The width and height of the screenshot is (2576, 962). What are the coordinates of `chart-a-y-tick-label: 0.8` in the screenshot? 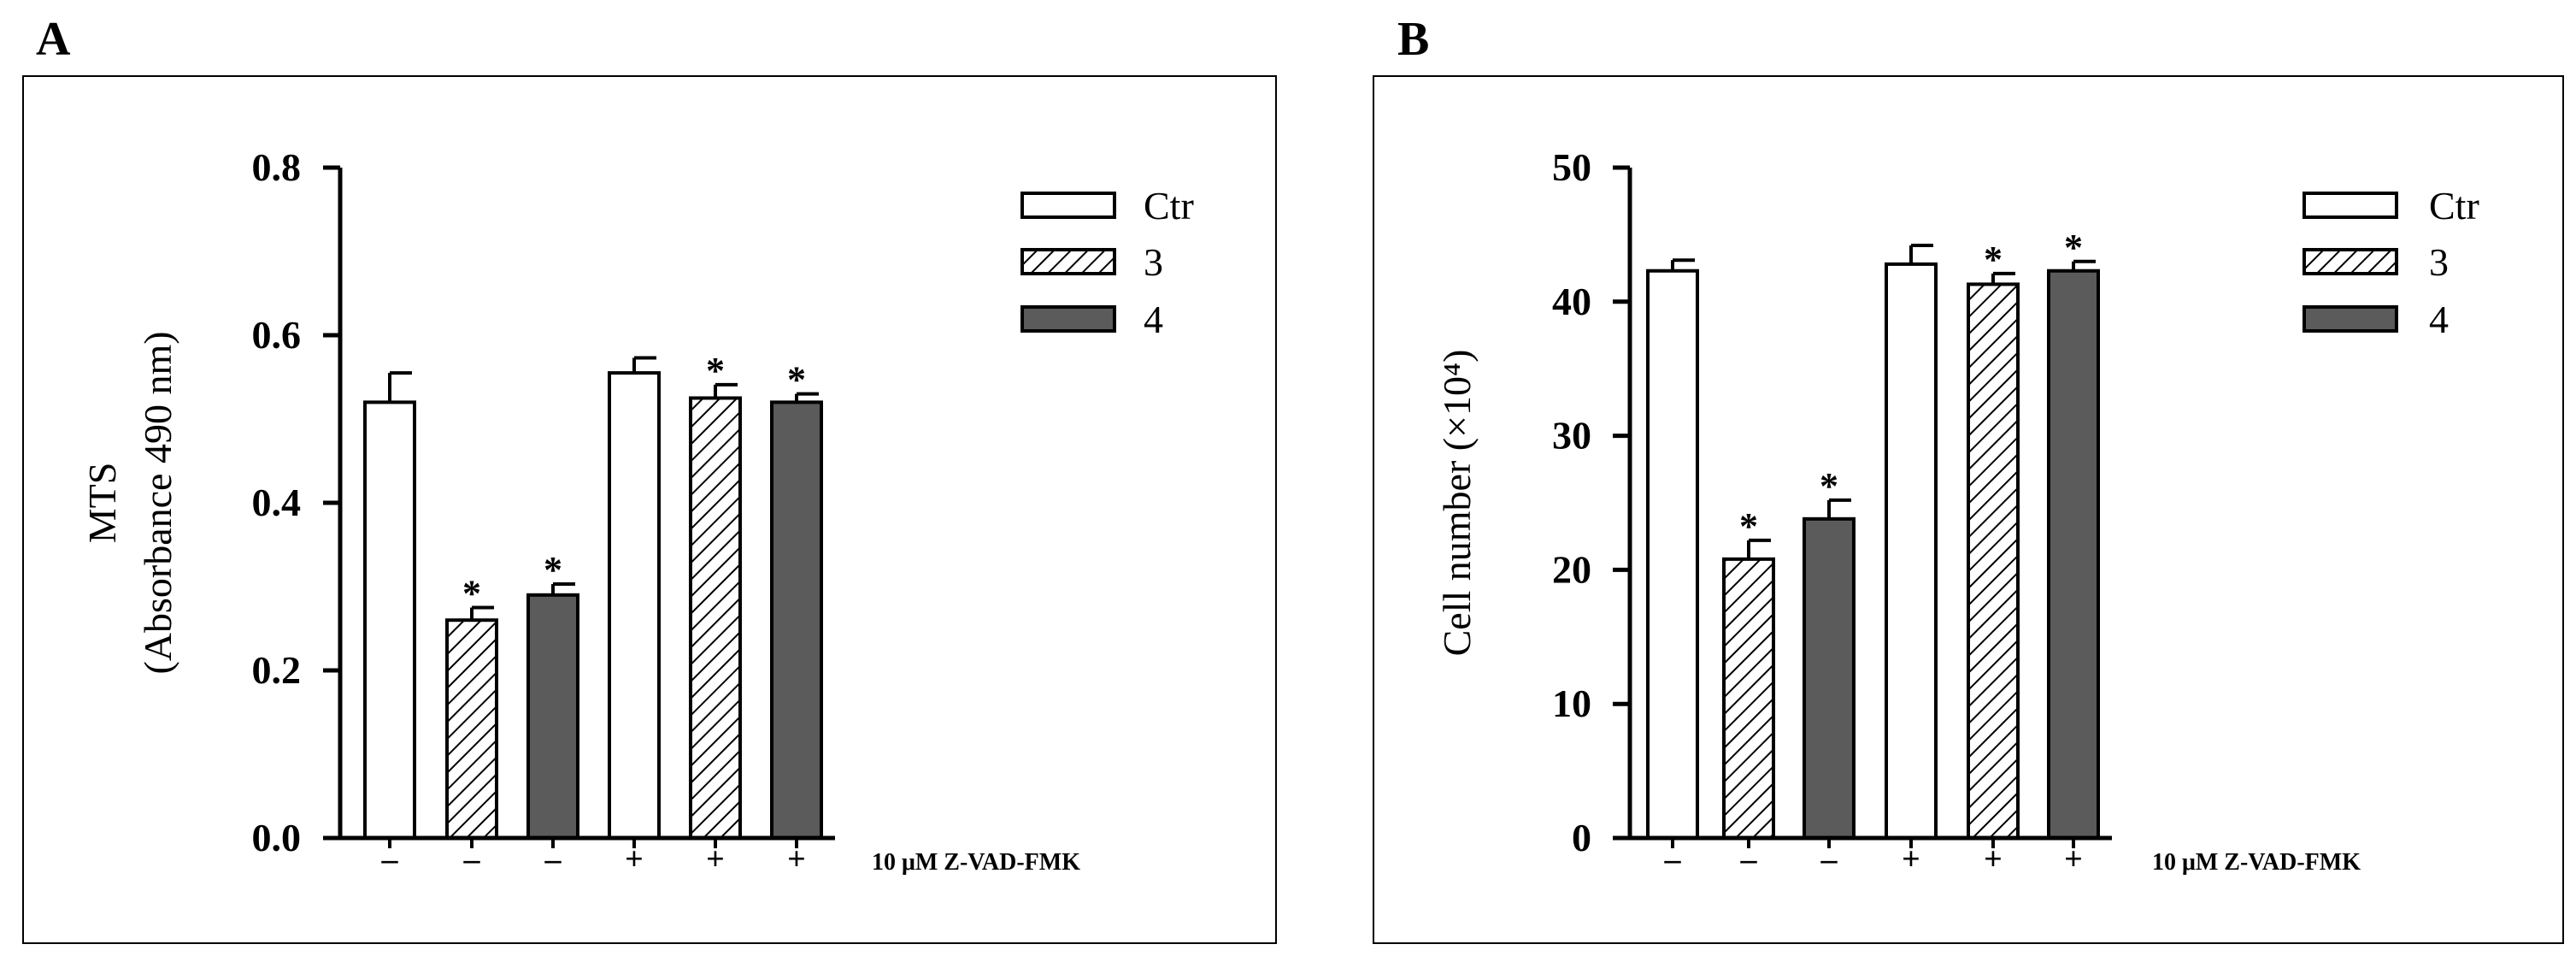 It's located at (277, 167).